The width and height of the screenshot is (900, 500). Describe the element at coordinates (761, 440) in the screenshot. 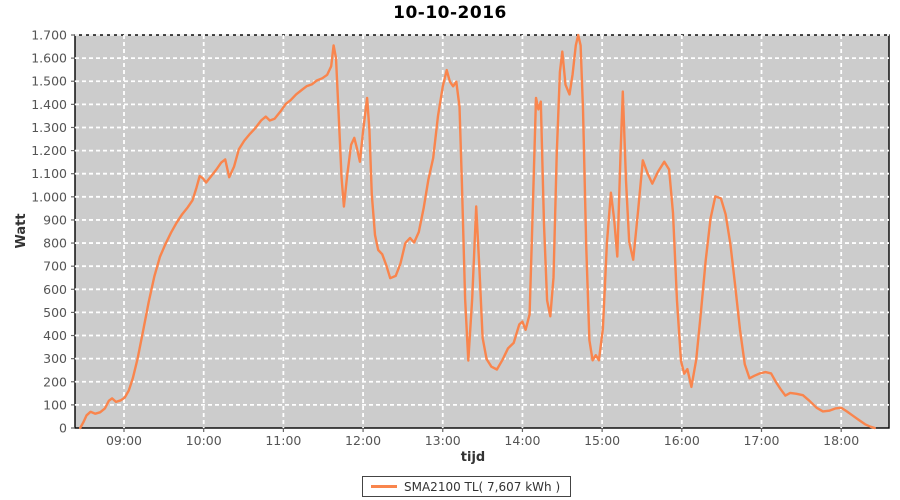

I see `svg-text: 17:00` at that location.